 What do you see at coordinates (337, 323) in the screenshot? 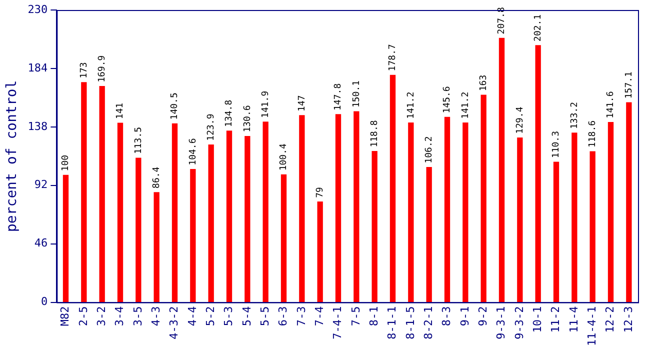
I see `x-tick-label: 7-4-1` at bounding box center [337, 323].